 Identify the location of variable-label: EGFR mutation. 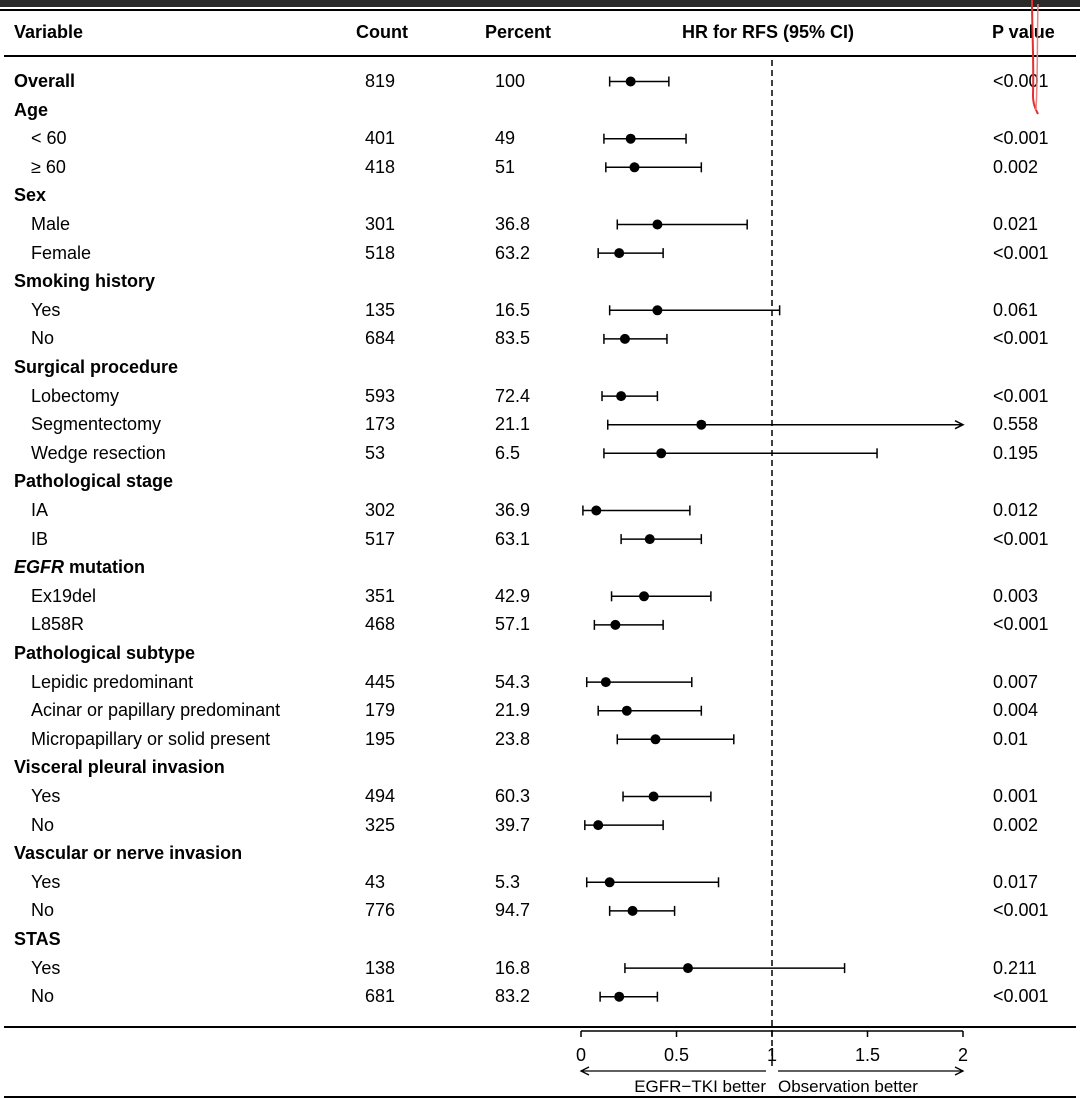
(80, 567).